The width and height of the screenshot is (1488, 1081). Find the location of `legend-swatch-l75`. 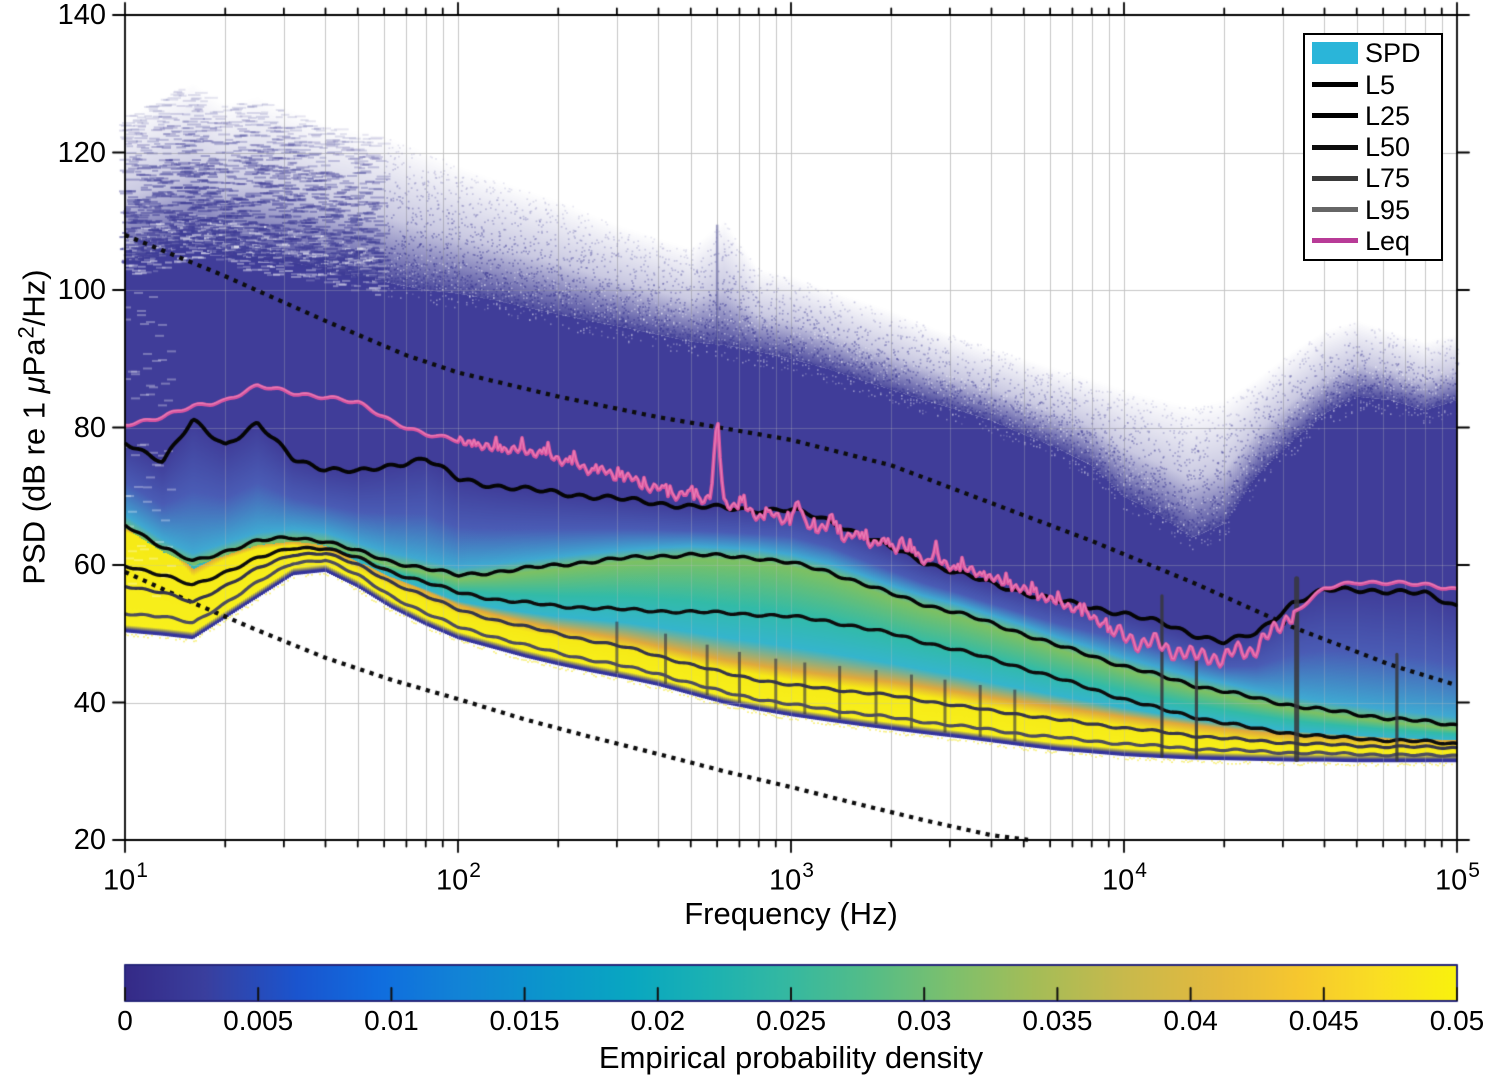

legend-swatch-l75 is located at coordinates (1335, 178).